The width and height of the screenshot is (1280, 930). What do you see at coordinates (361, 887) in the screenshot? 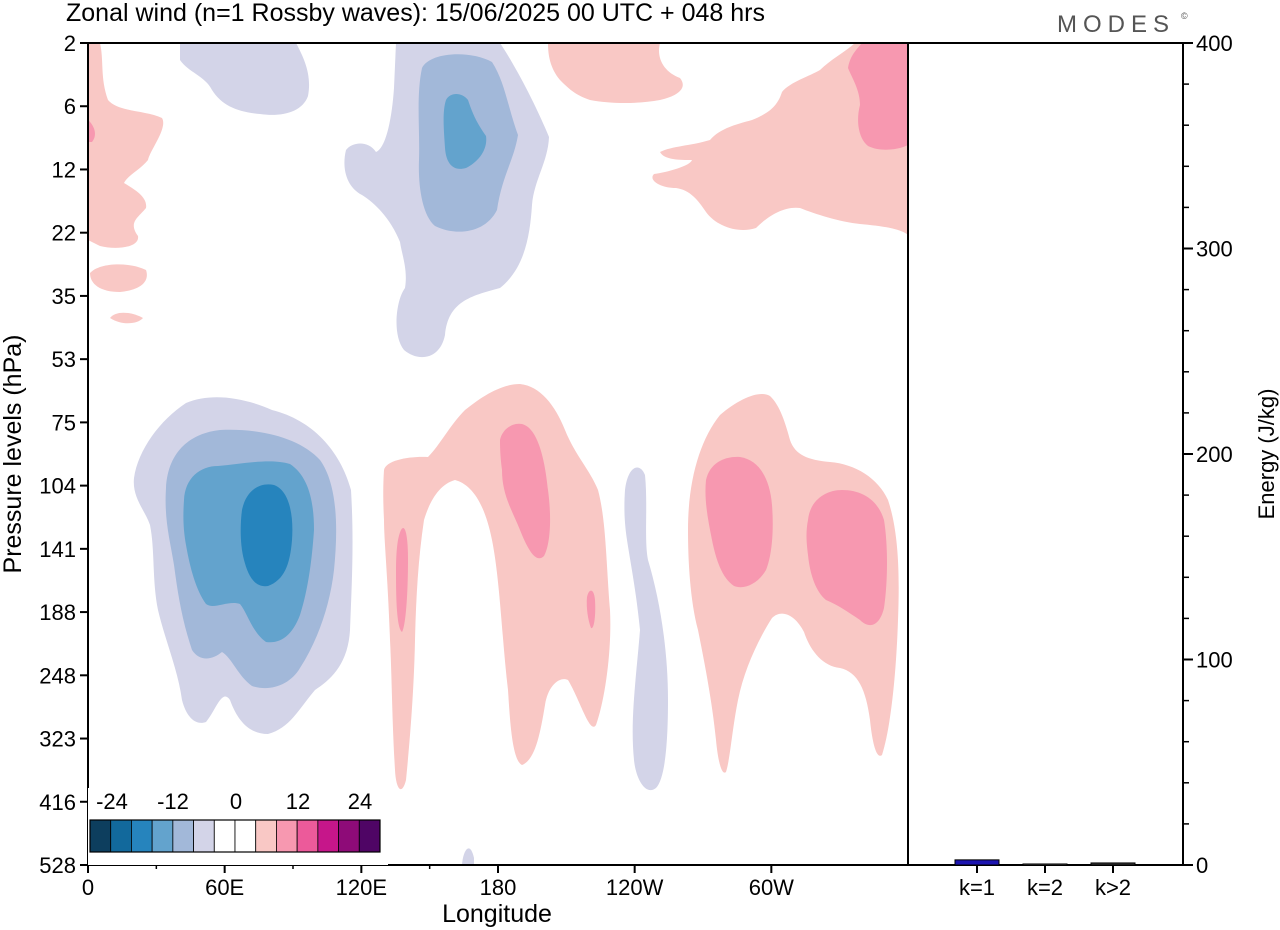
I see `x-tick-label: 120E` at bounding box center [361, 887].